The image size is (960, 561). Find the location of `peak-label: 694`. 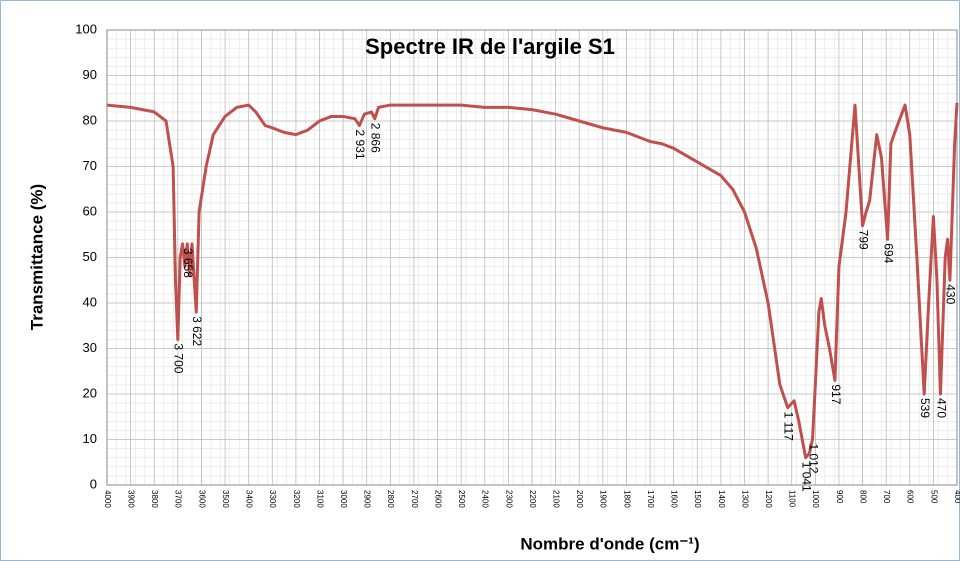

peak-label: 694 is located at coordinates (888, 253).